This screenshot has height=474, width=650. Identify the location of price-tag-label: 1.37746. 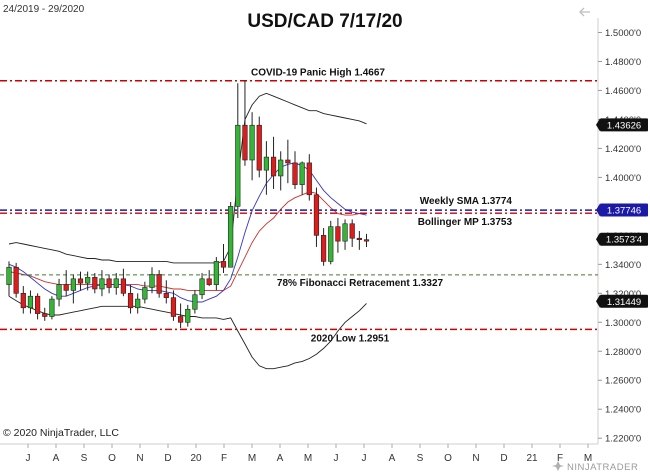
(624, 211).